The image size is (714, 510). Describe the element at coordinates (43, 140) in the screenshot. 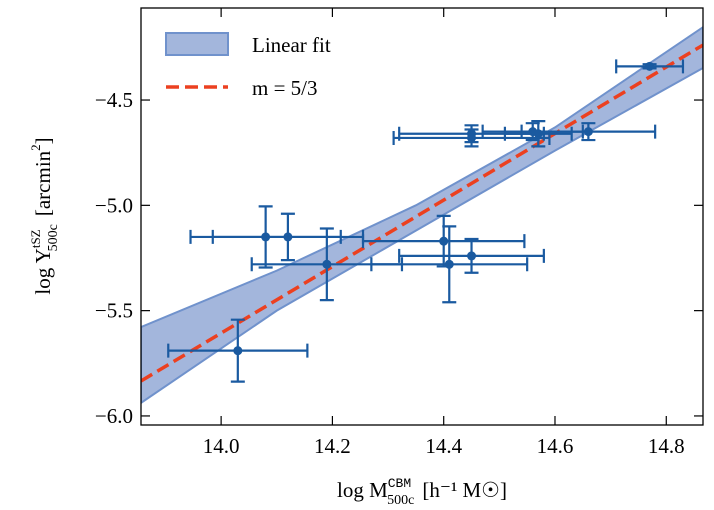

I see `y-label-unit-end: ]` at that location.